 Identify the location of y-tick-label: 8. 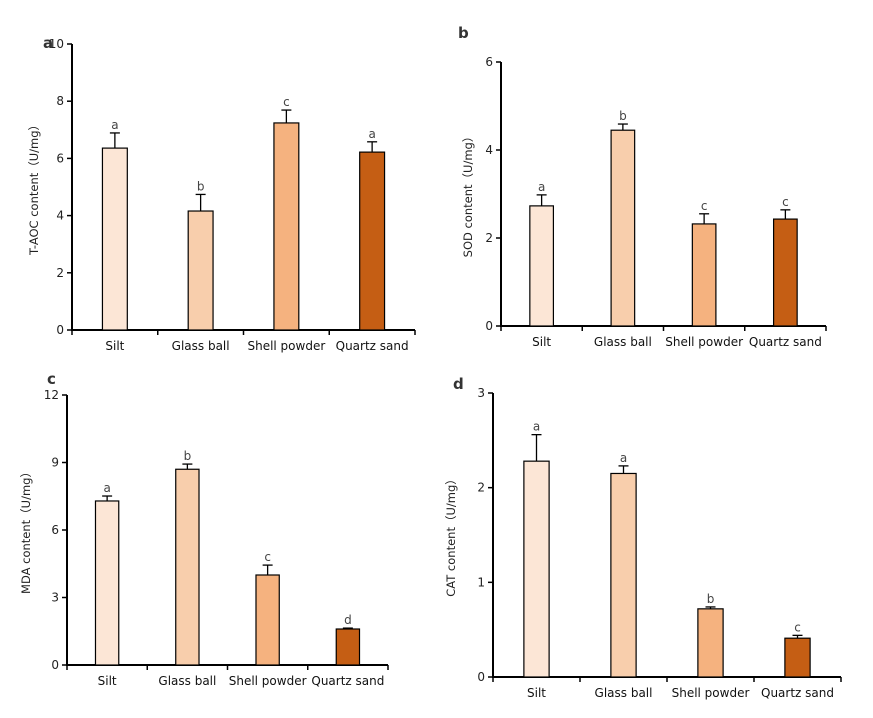
(60, 101).